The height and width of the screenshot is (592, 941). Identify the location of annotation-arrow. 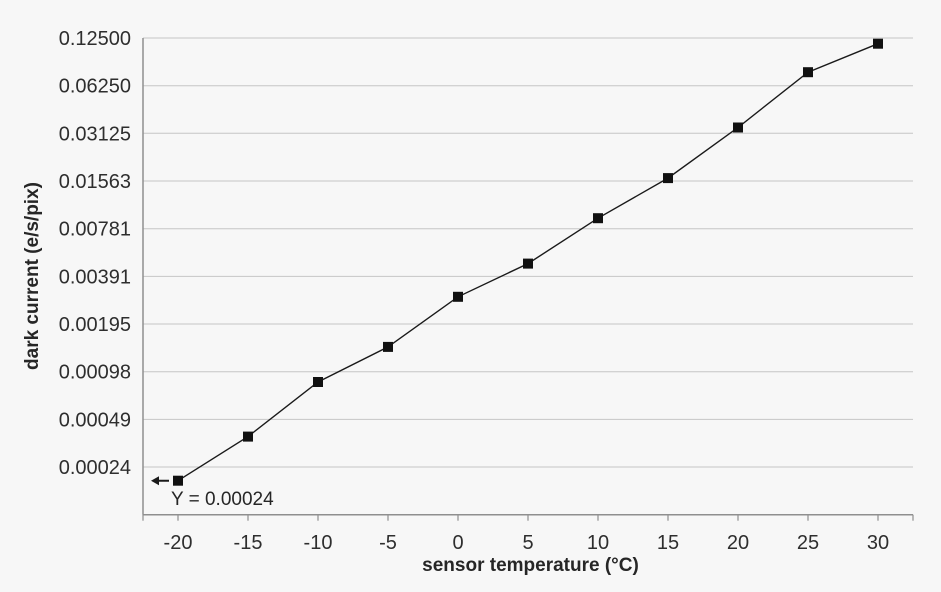
(160, 481).